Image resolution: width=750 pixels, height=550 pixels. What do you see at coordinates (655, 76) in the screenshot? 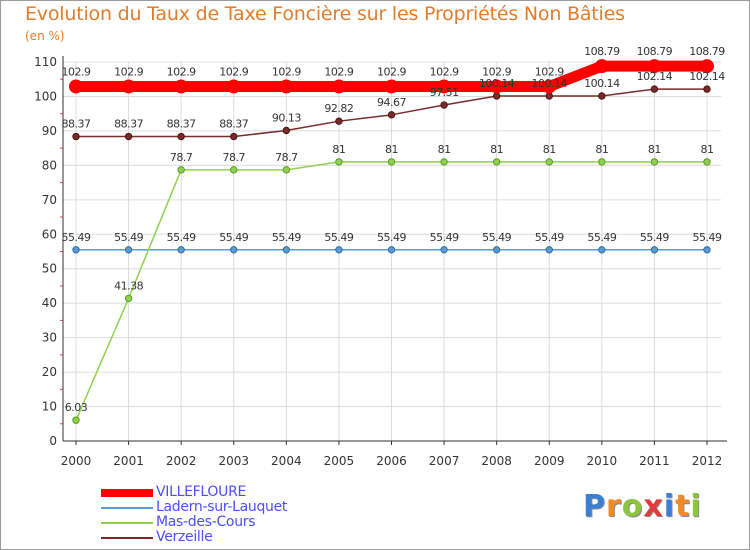
I see `data-label-verzeille: 102.14` at bounding box center [655, 76].